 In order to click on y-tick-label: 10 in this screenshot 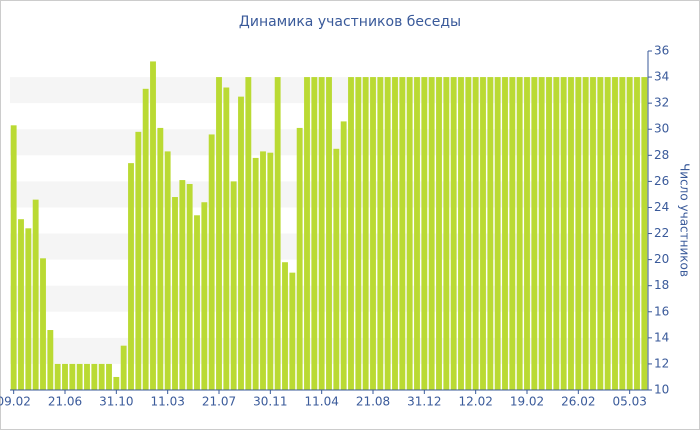, I will do `click(661, 390)`.